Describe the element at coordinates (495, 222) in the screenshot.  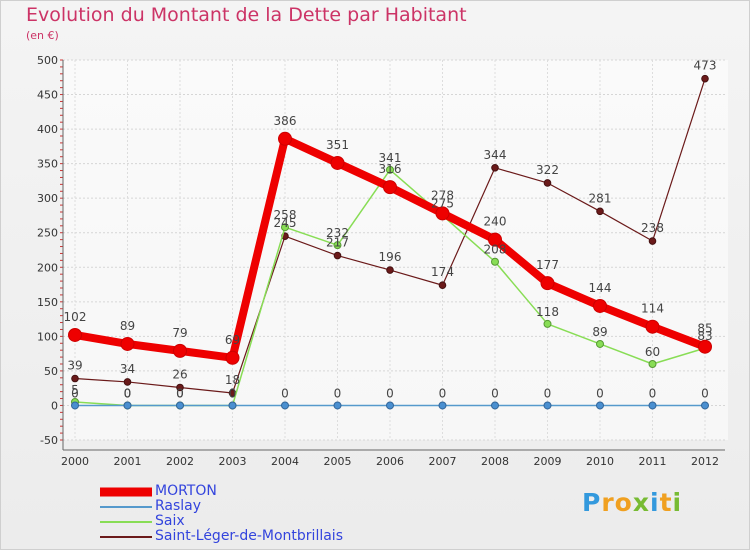
I see `data-label-morton: 240` at that location.